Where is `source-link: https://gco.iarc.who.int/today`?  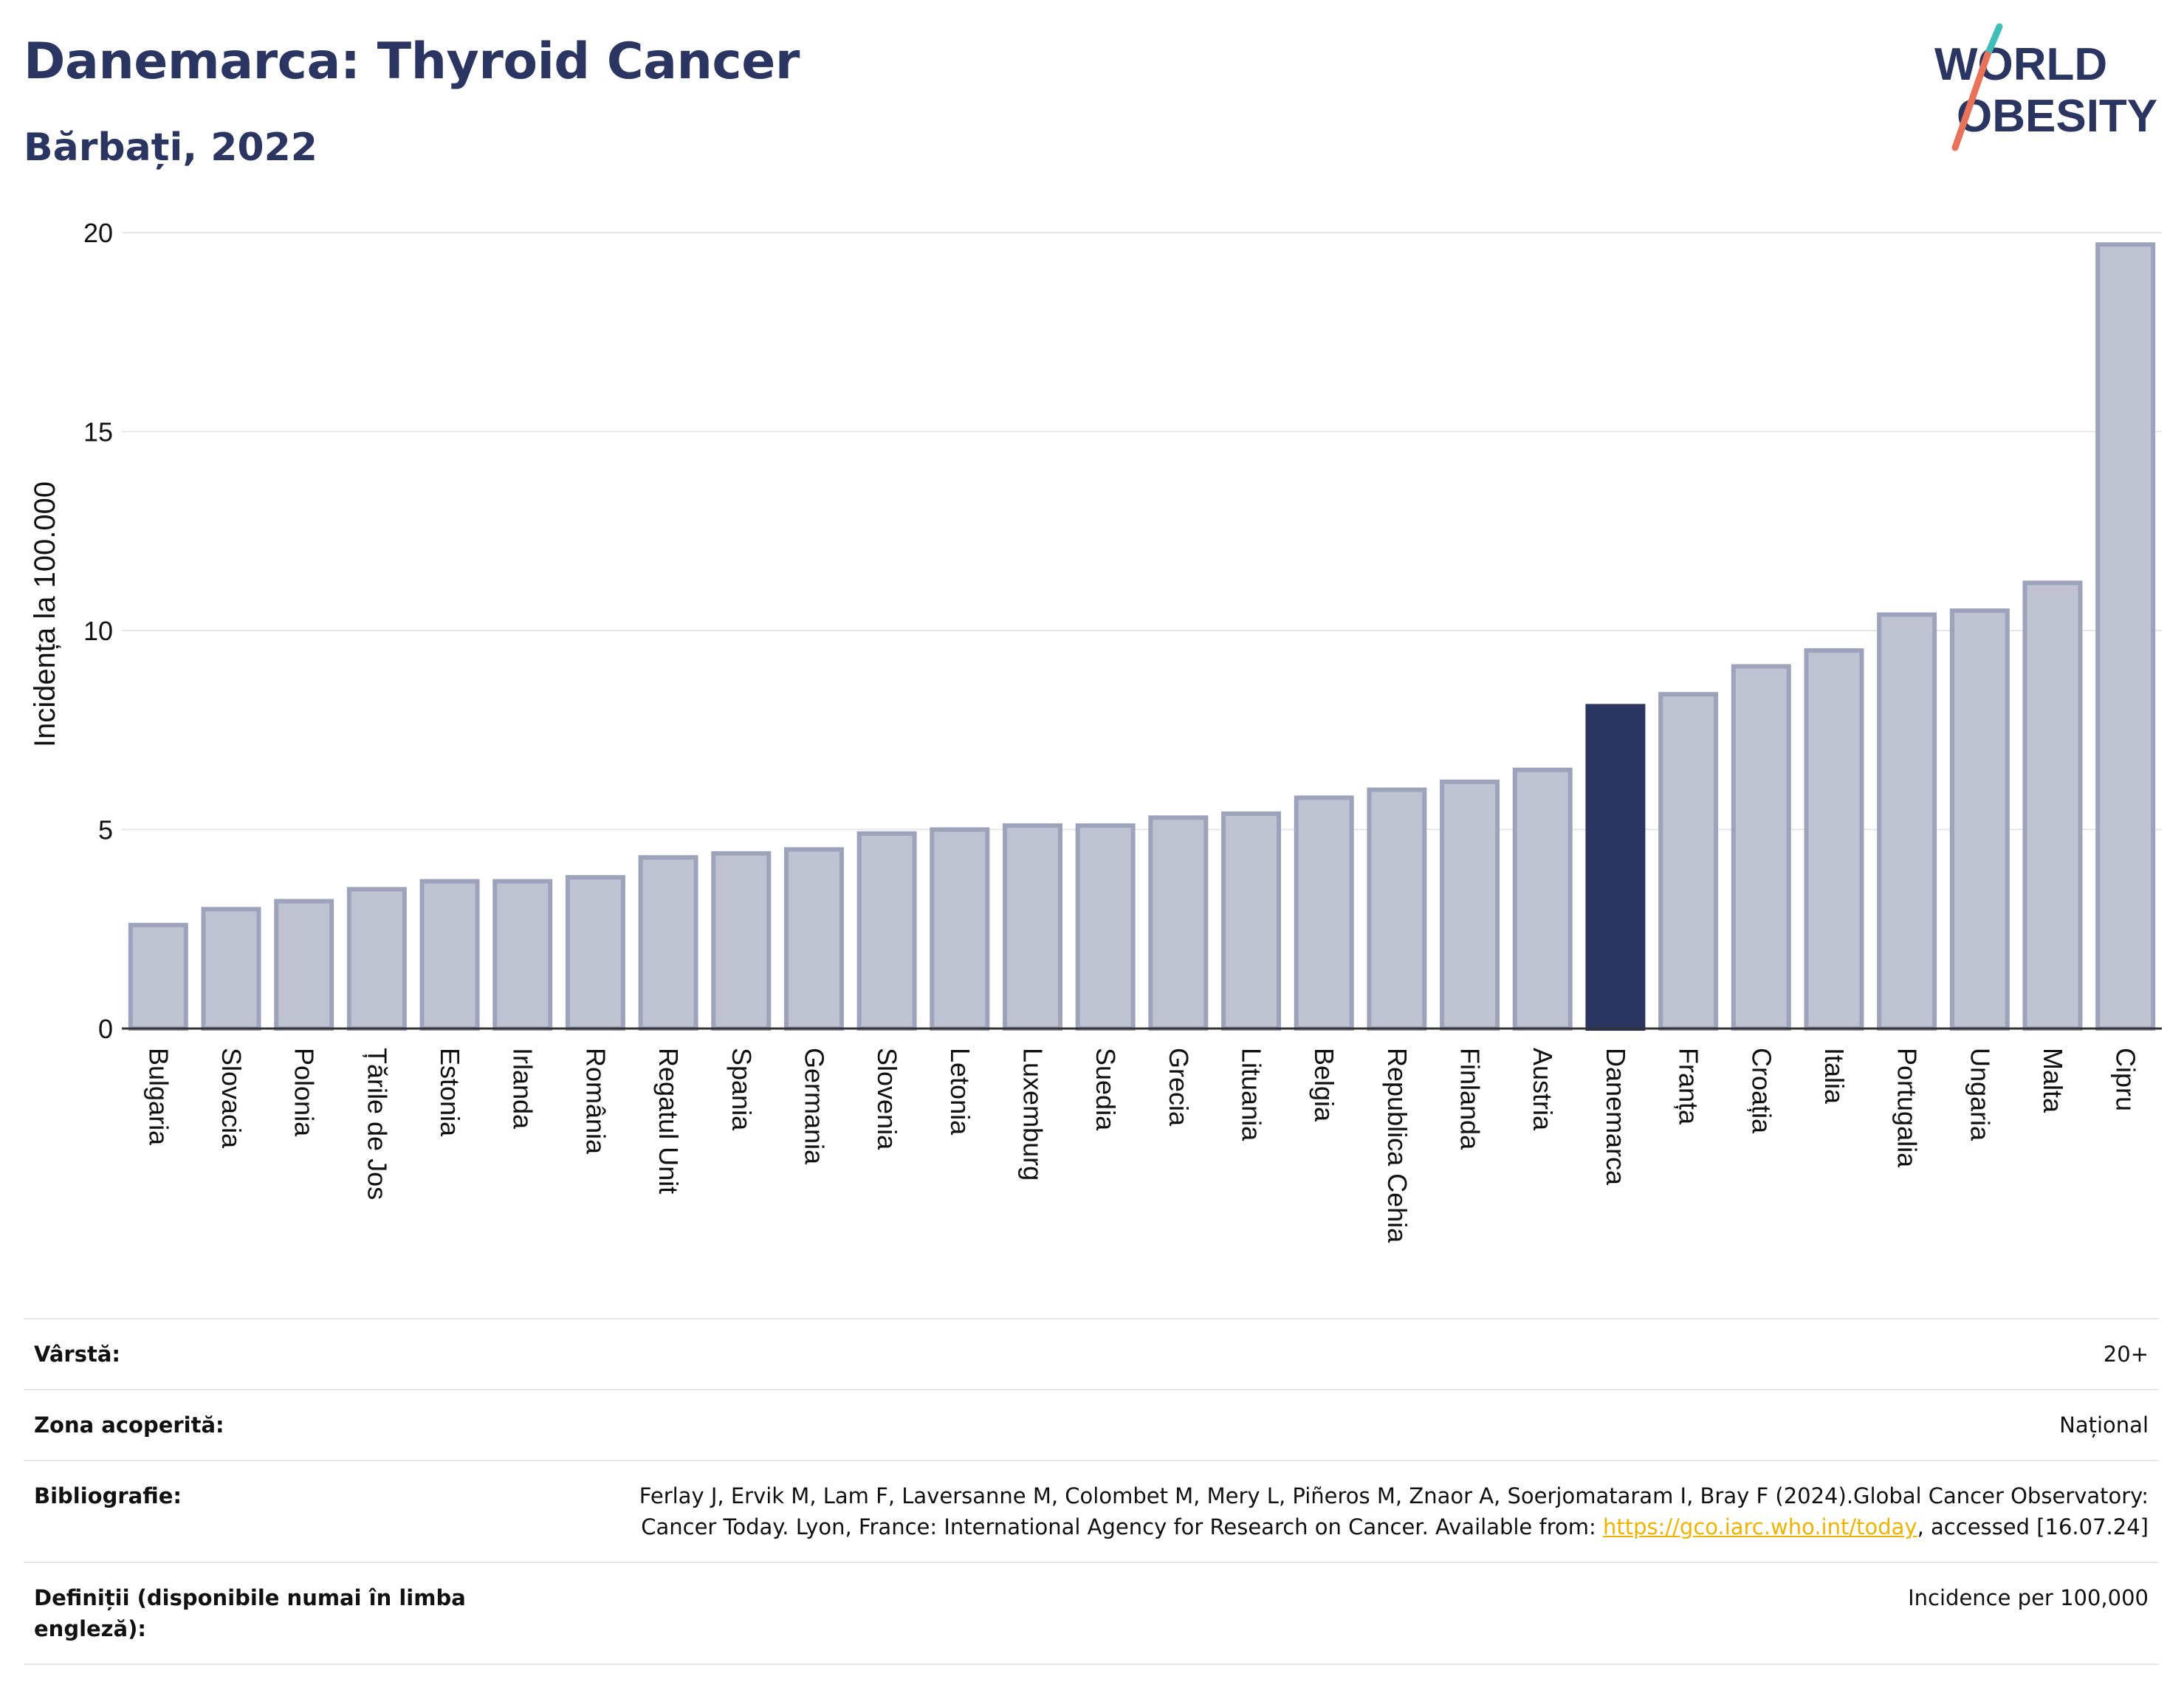
source-link: https://gco.iarc.who.int/today is located at coordinates (1760, 1526).